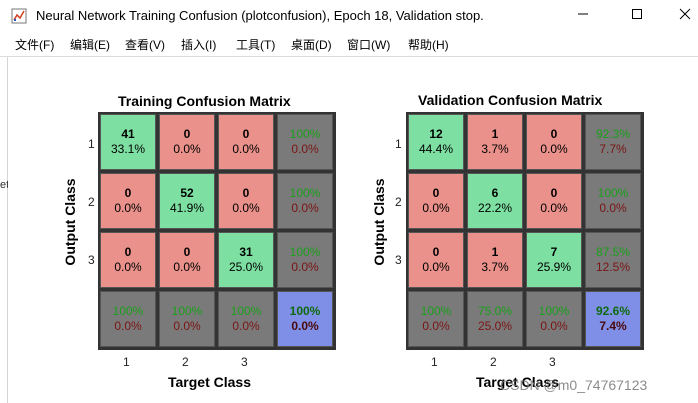 Image resolution: width=698 pixels, height=403 pixels. What do you see at coordinates (517, 382) in the screenshot?
I see `validation-xlabel: Target Class` at bounding box center [517, 382].